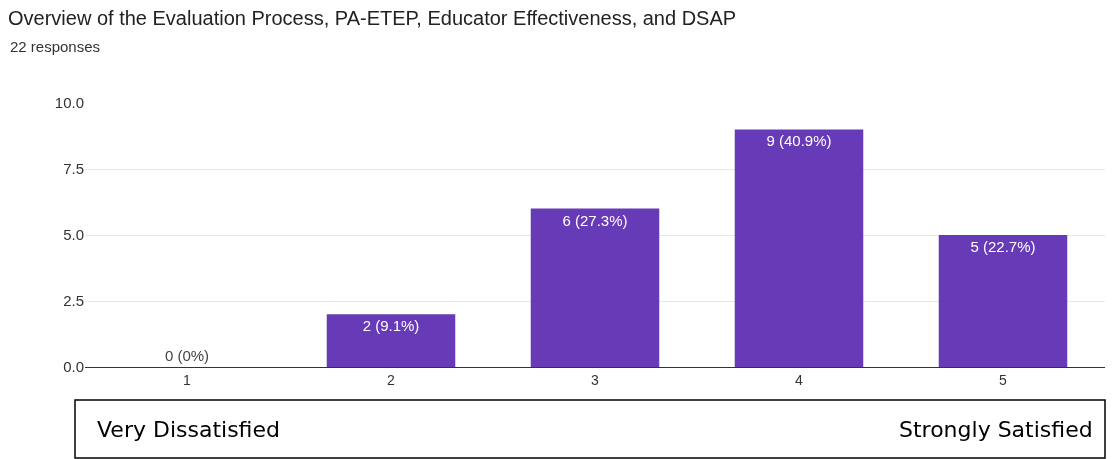  I want to click on y-tick-label: 10.0, so click(69, 103).